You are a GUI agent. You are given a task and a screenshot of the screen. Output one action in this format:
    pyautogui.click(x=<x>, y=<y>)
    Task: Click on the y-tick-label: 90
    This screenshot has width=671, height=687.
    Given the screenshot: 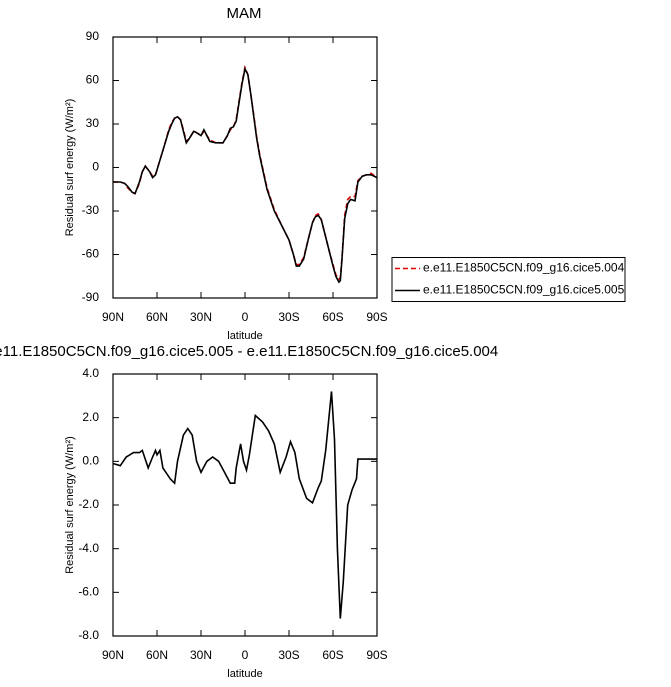 What is the action you would take?
    pyautogui.click(x=93, y=36)
    